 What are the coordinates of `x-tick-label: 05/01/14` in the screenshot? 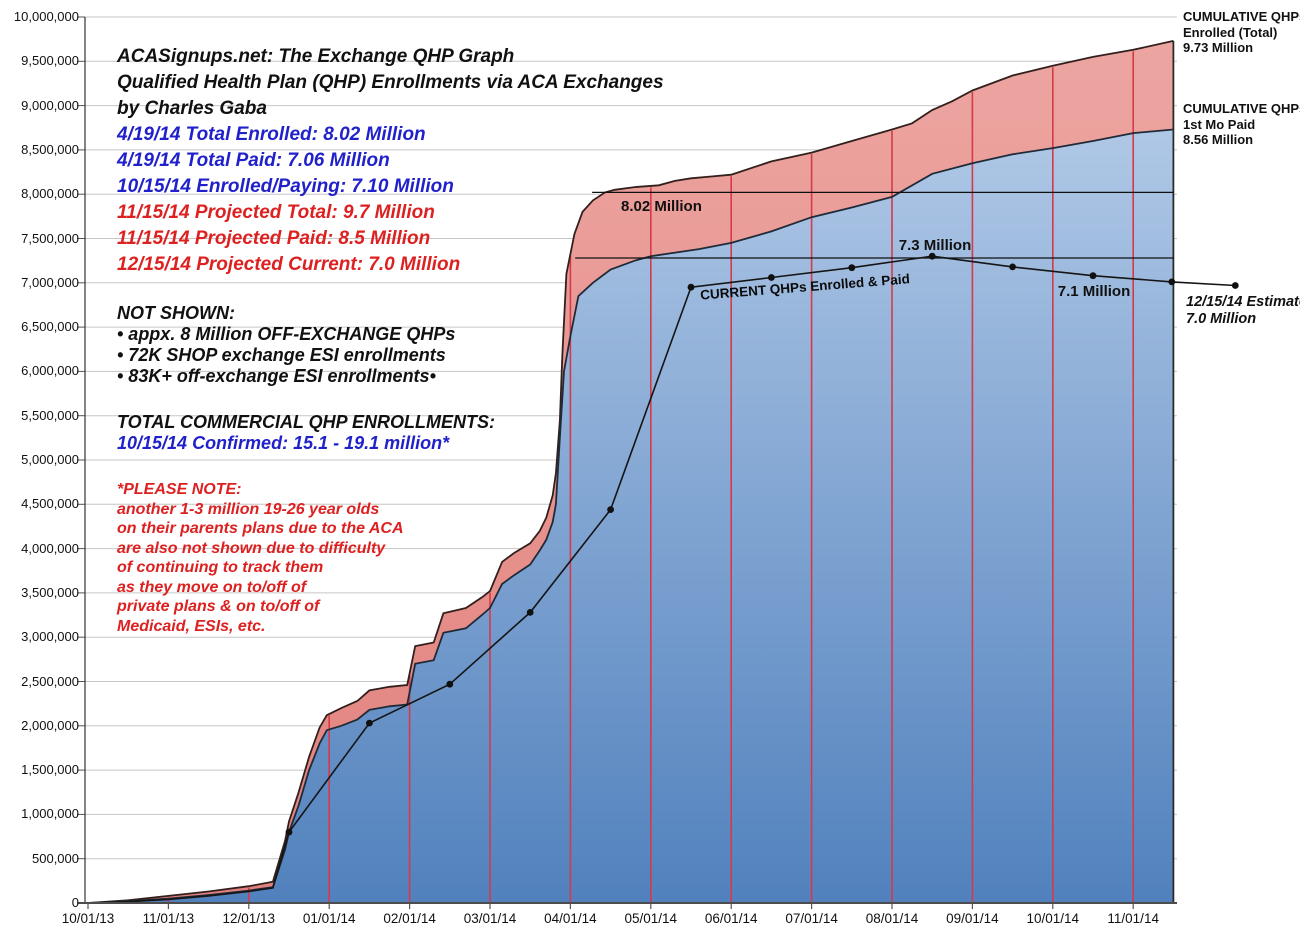 It's located at (651, 918).